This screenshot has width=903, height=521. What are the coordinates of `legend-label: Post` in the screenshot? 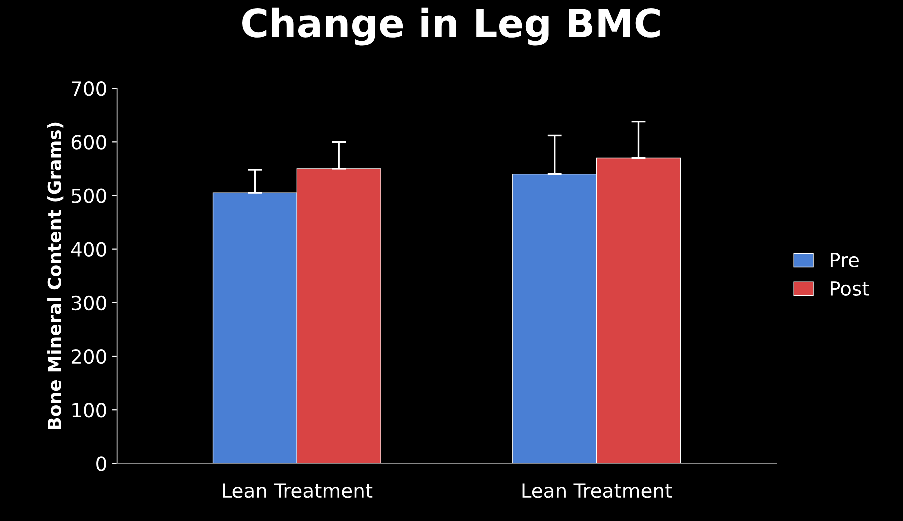 It's located at (850, 289).